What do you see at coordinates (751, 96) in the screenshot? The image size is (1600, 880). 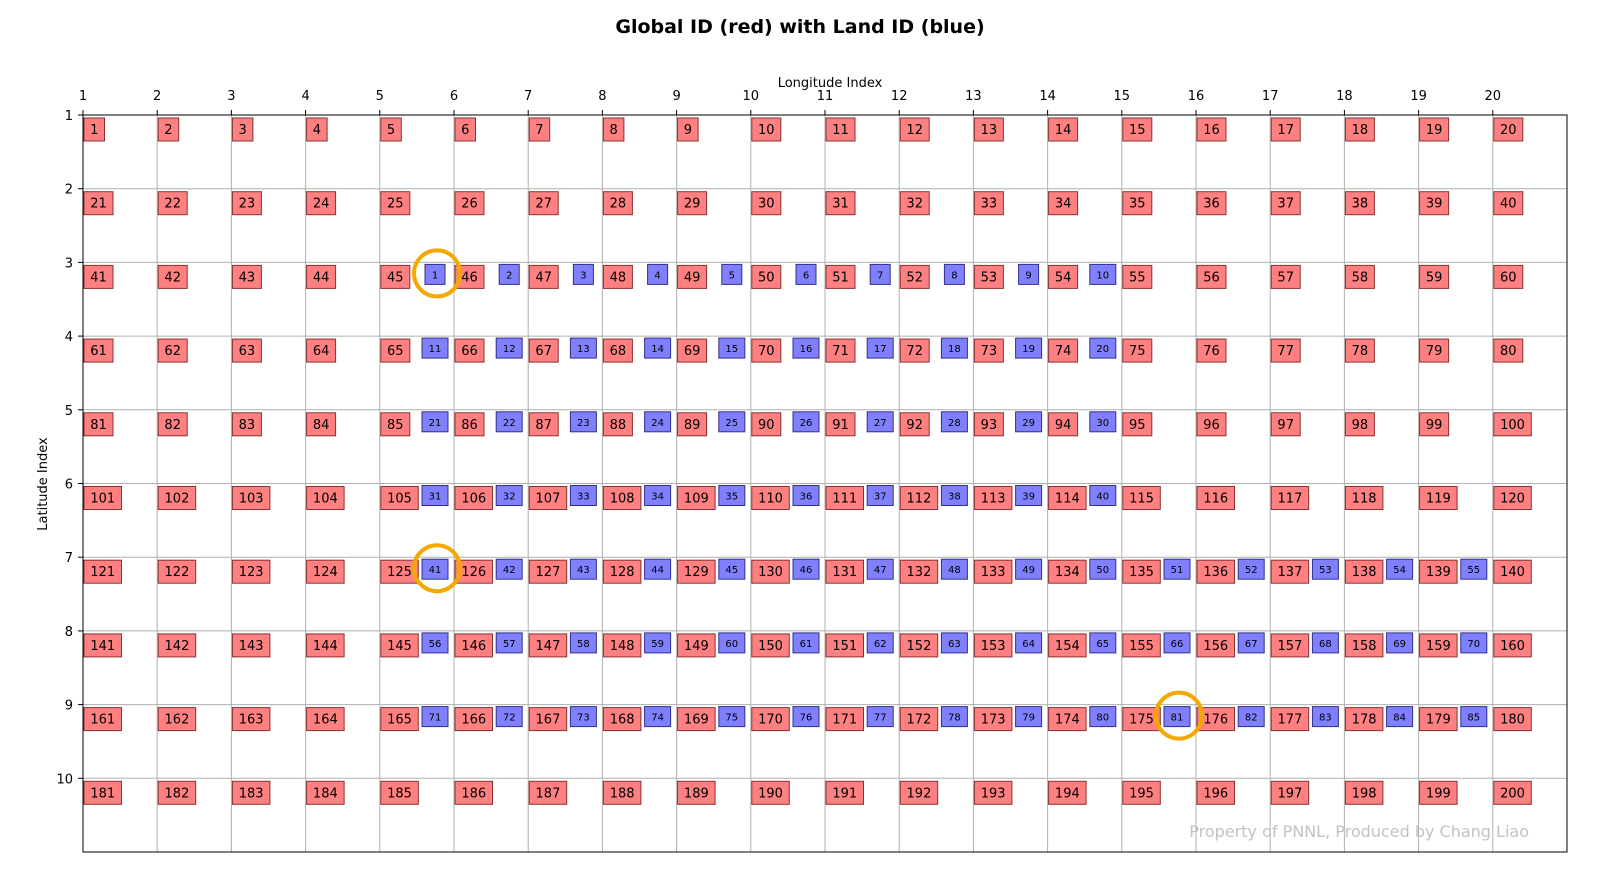 I see `x-tick-label: 10` at bounding box center [751, 96].